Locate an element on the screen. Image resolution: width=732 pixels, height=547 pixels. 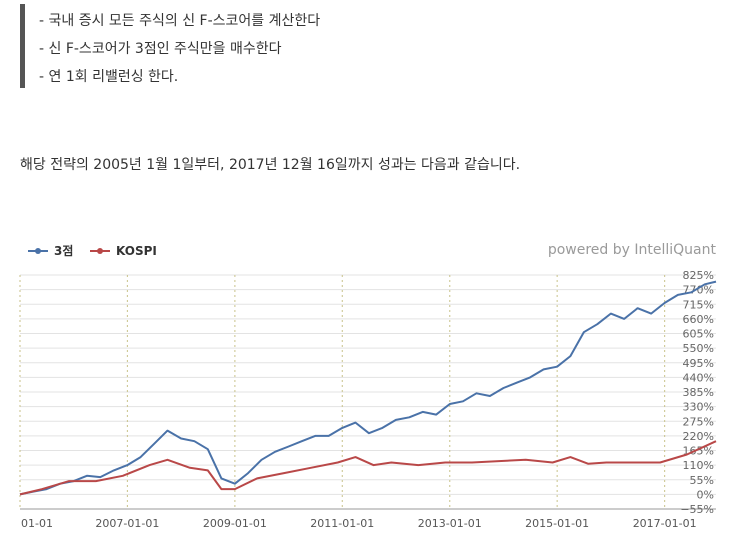
y-tick-label: 110% is located at coordinates (698, 465).